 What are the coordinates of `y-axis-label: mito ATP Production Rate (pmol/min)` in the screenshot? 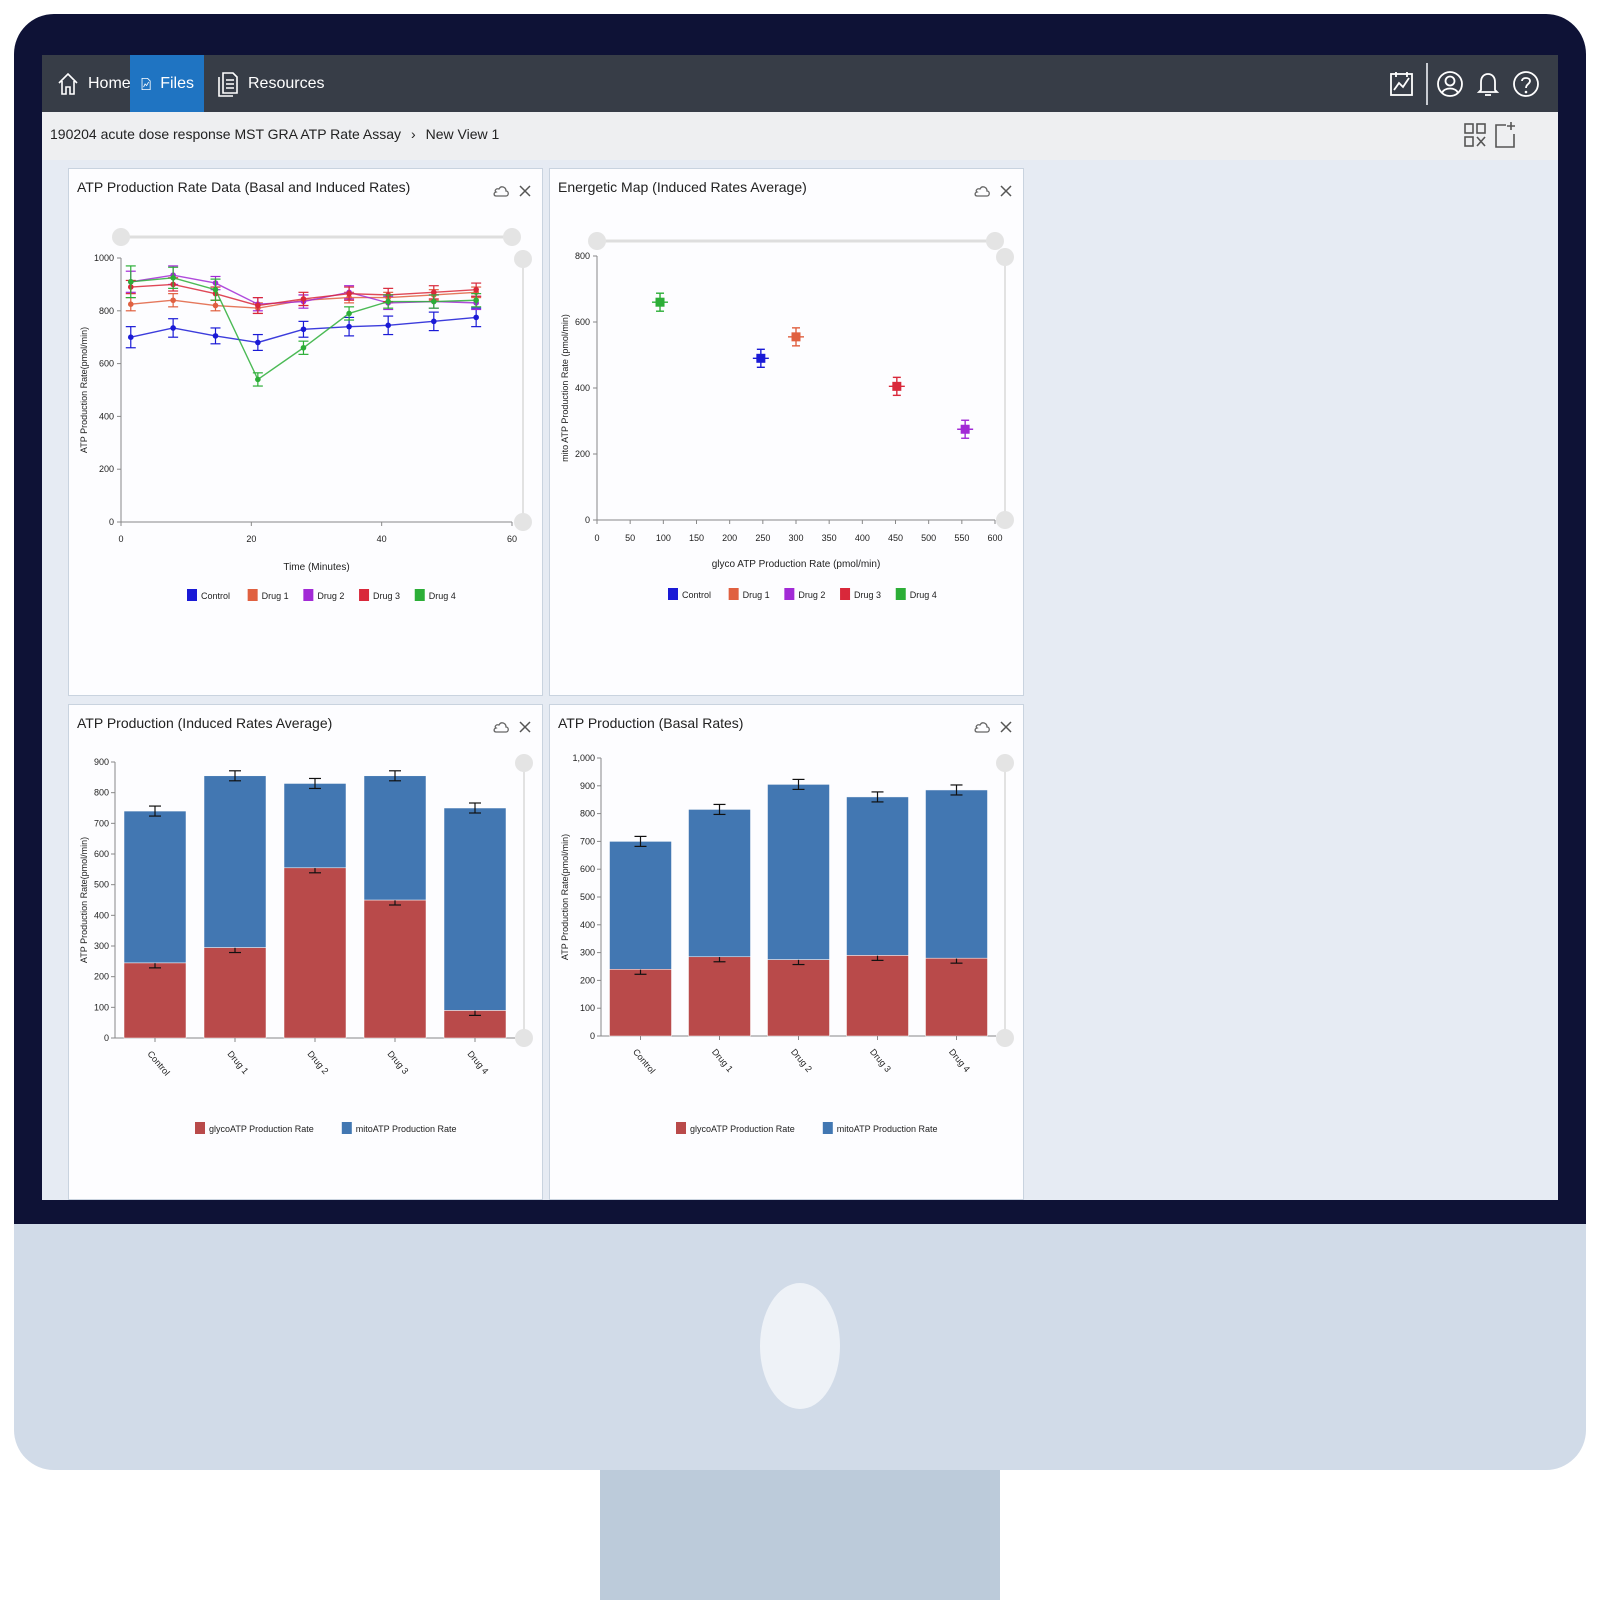 It's located at (565, 388).